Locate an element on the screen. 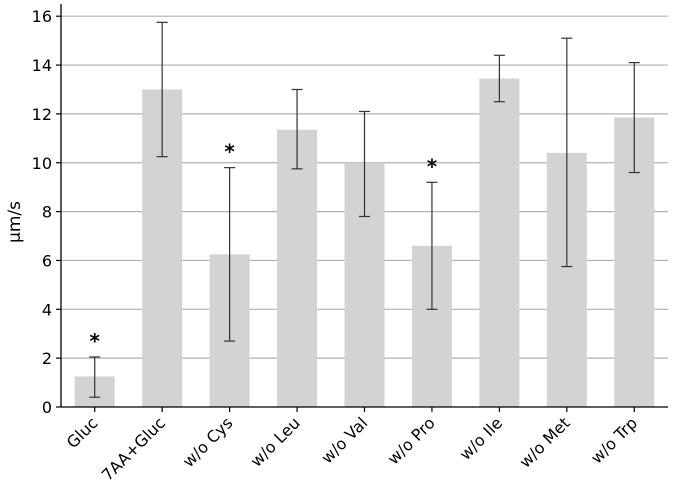 The width and height of the screenshot is (675, 498). y-tick-label: 10 is located at coordinates (42, 163).